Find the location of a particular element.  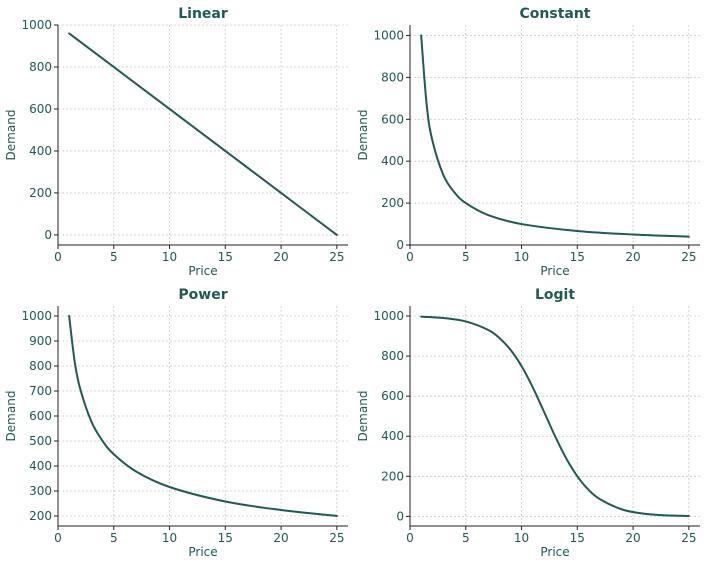

chart-3-xlabel: Price is located at coordinates (554, 552).